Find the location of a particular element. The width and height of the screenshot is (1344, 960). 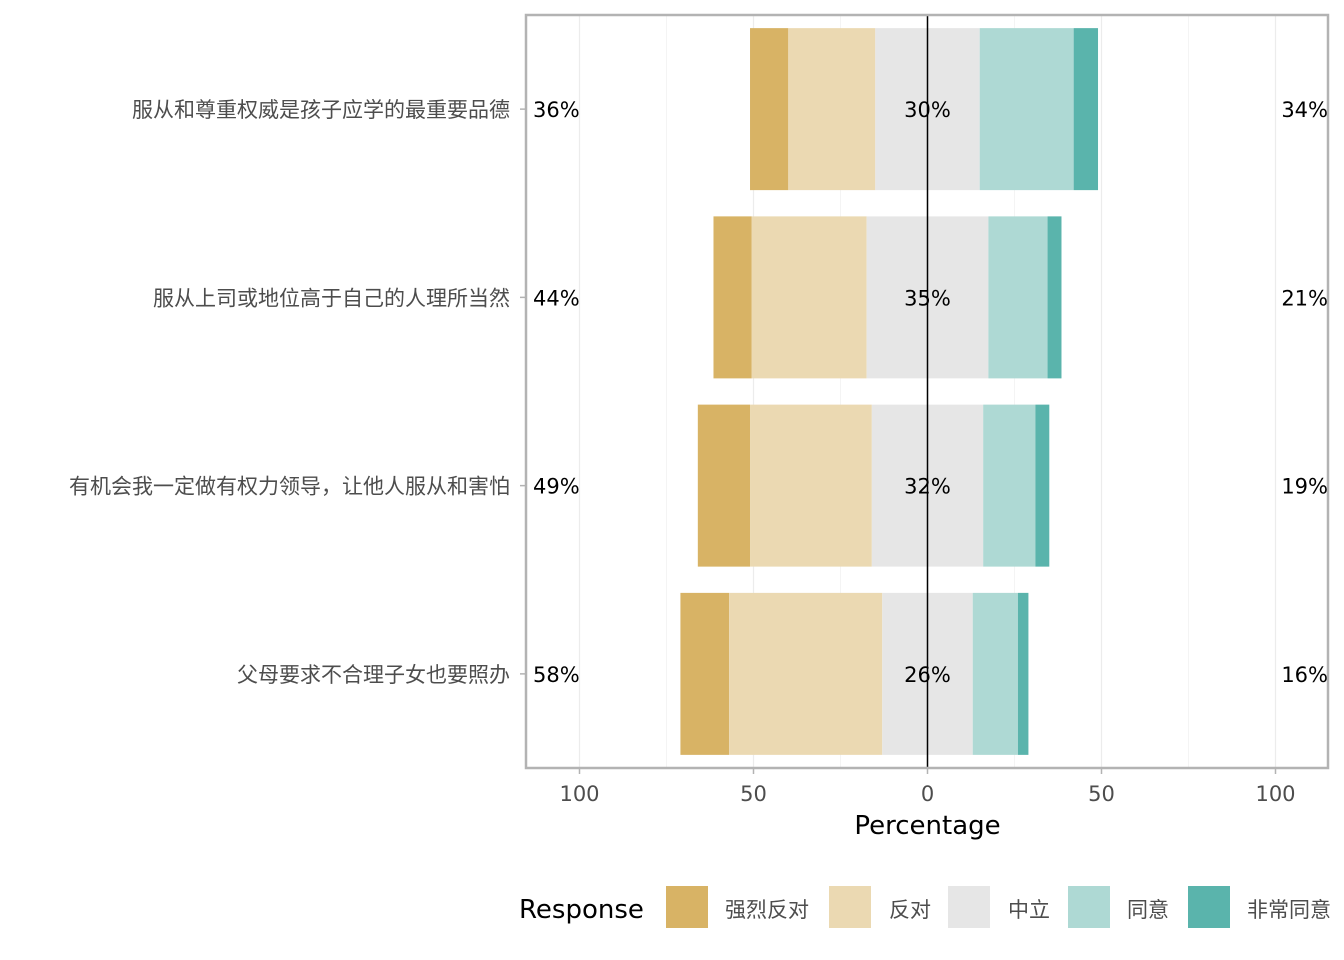

center-percent-label: 30% is located at coordinates (927, 110).